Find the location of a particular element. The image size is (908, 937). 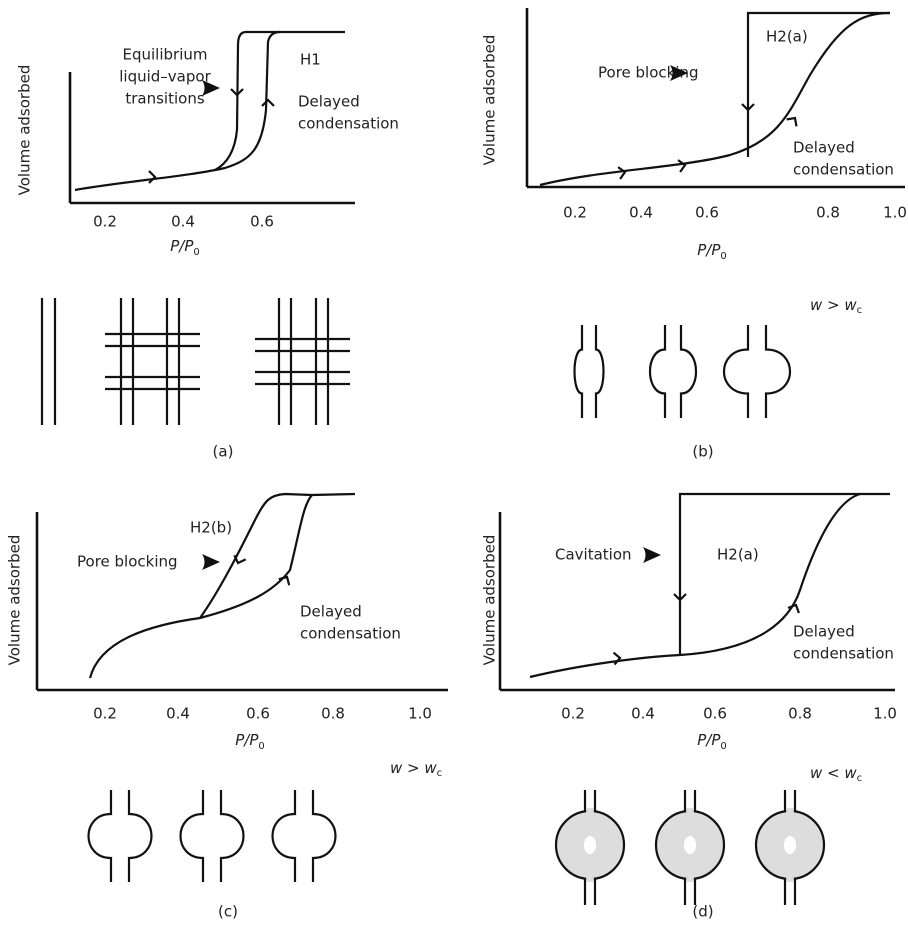

hysteresis-type: H1 is located at coordinates (310, 60).